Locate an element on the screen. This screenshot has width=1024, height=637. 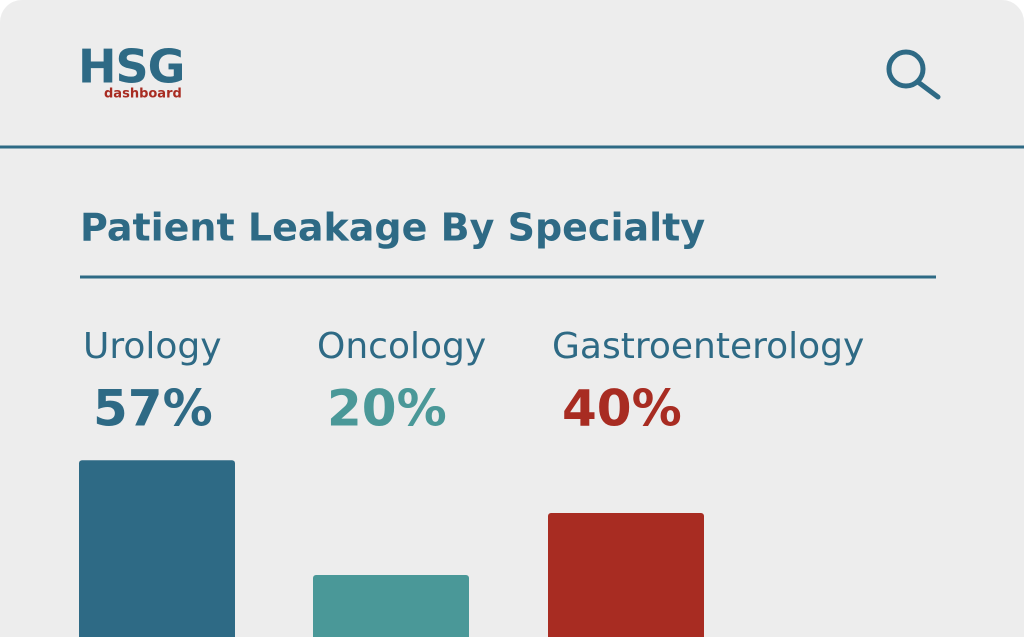
value-label: 20% is located at coordinates (387, 409).